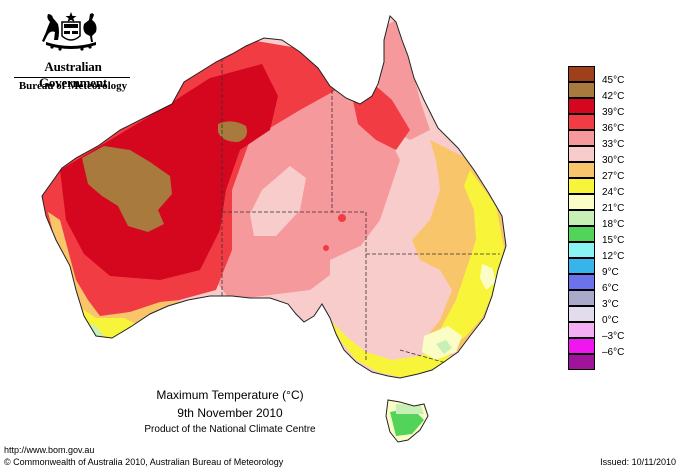 The width and height of the screenshot is (680, 467). I want to click on legend-row: 33°C, so click(613, 140).